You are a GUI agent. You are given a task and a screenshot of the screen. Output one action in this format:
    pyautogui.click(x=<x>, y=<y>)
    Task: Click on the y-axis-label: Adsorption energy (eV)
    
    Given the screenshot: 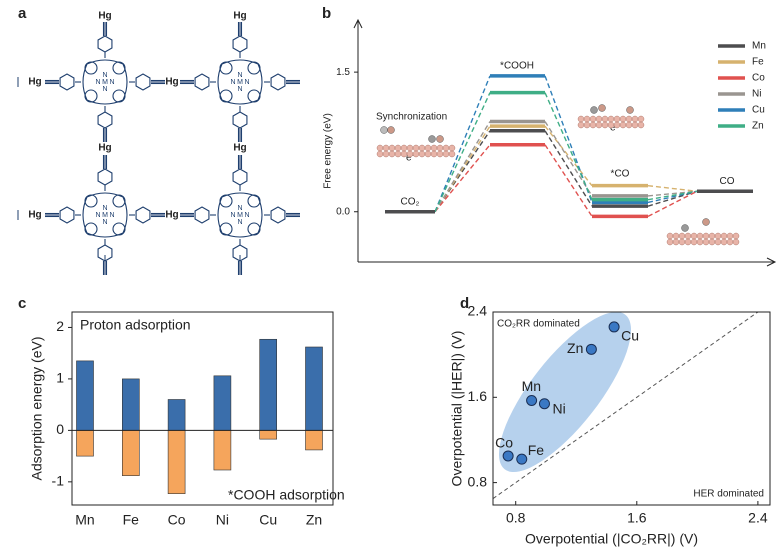 What is the action you would take?
    pyautogui.click(x=37, y=409)
    